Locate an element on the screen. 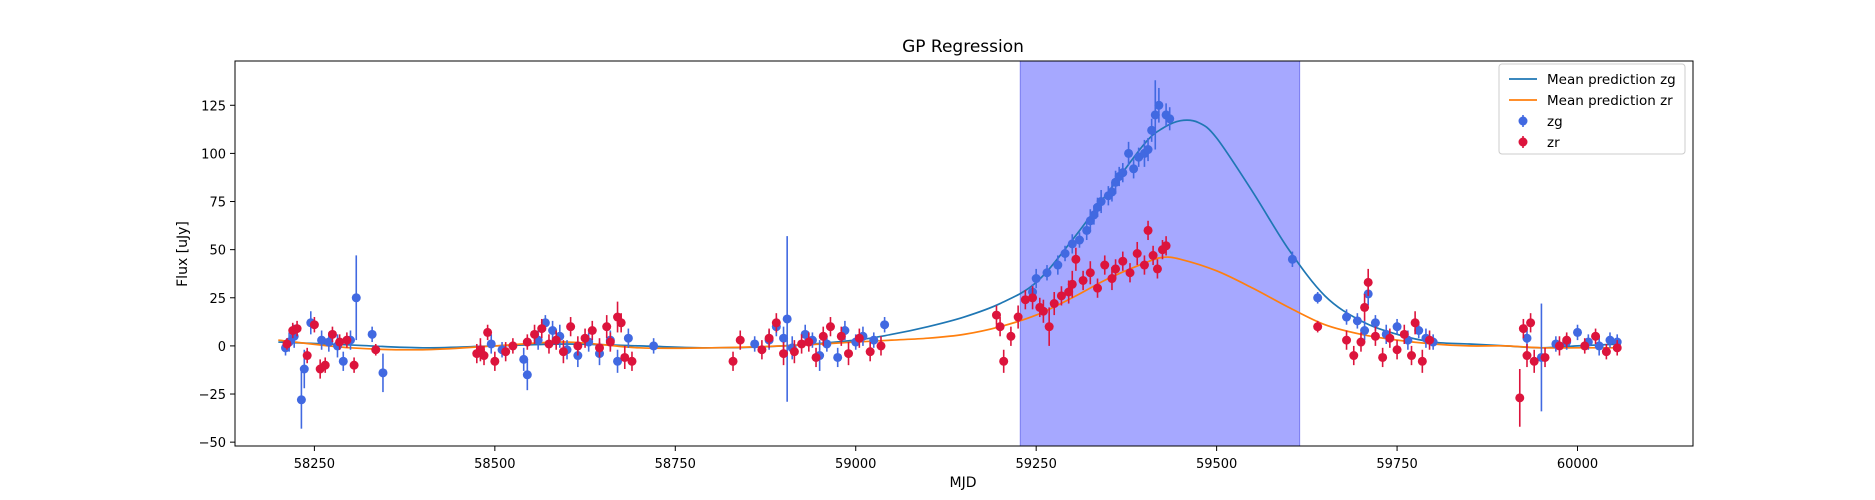 The image size is (1875, 500). x-axis-label: MJD is located at coordinates (963, 483).